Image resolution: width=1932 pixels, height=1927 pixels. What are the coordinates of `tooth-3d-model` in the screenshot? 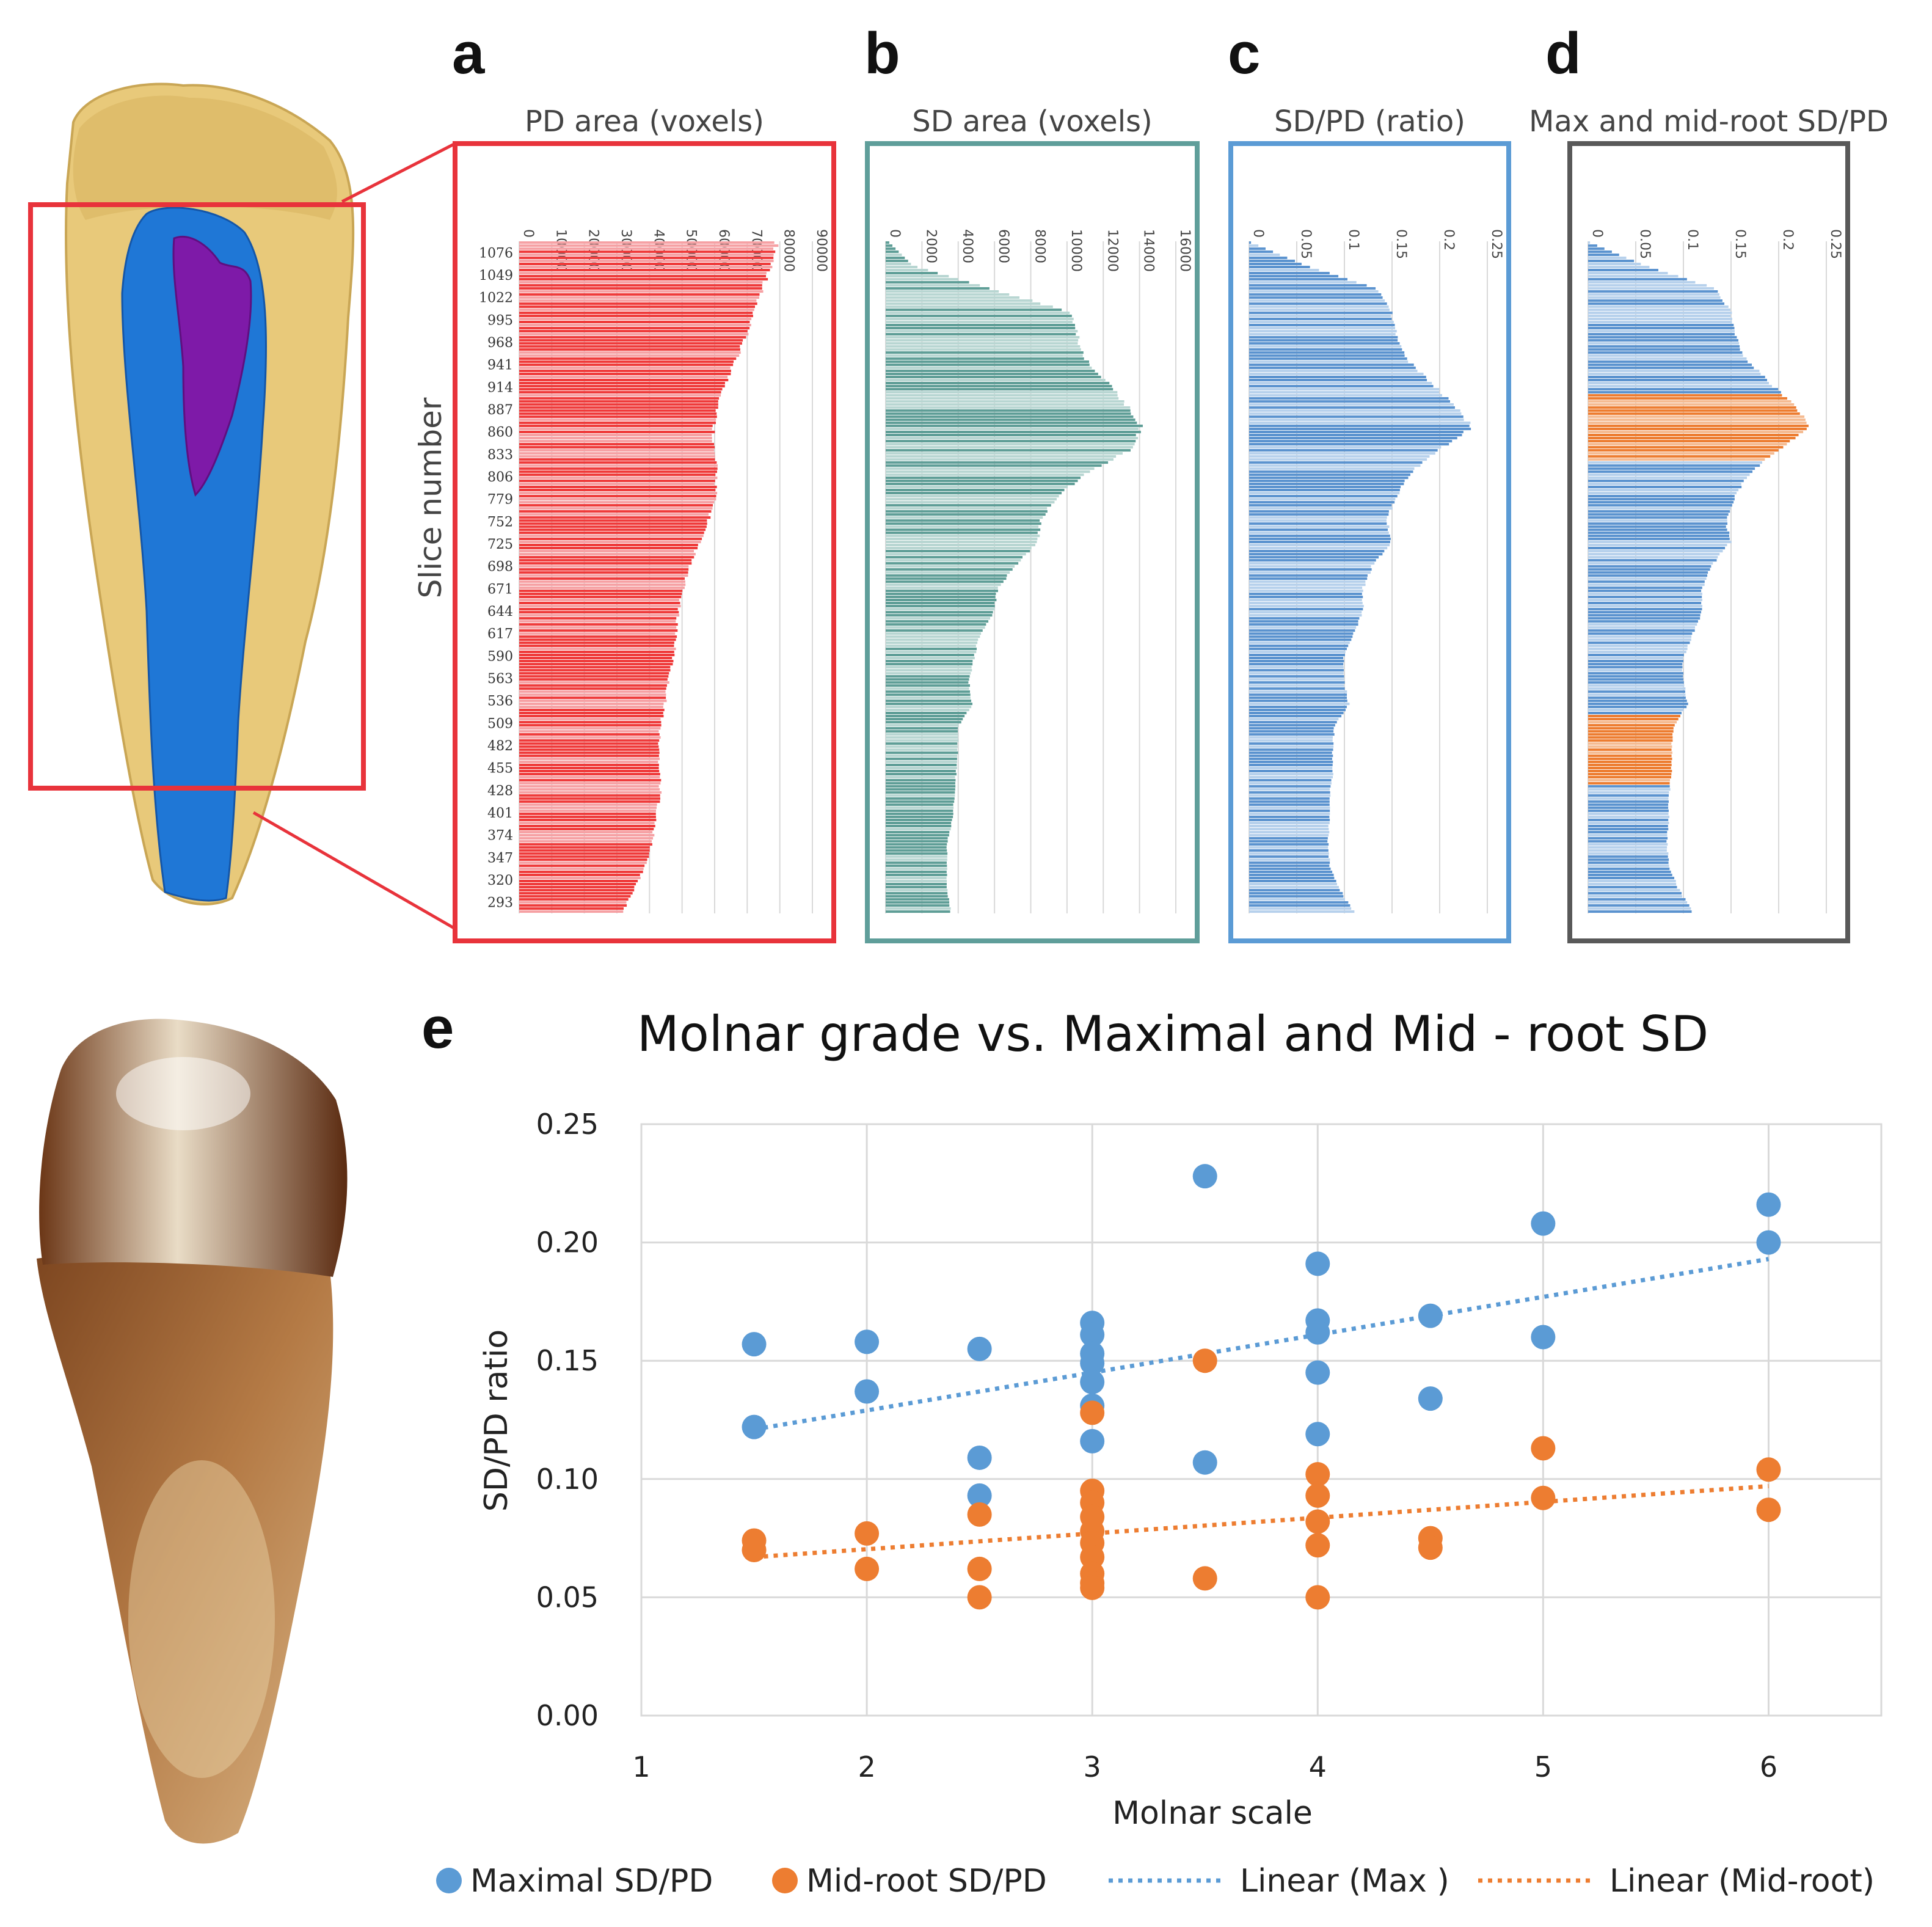 It's located at (242, 507).